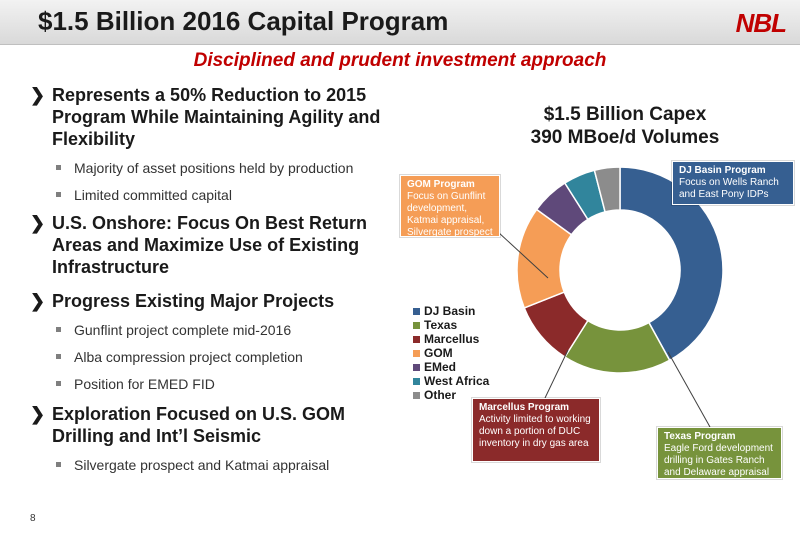 The height and width of the screenshot is (533, 800). What do you see at coordinates (761, 23) in the screenshot?
I see `company-logo: NBL` at bounding box center [761, 23].